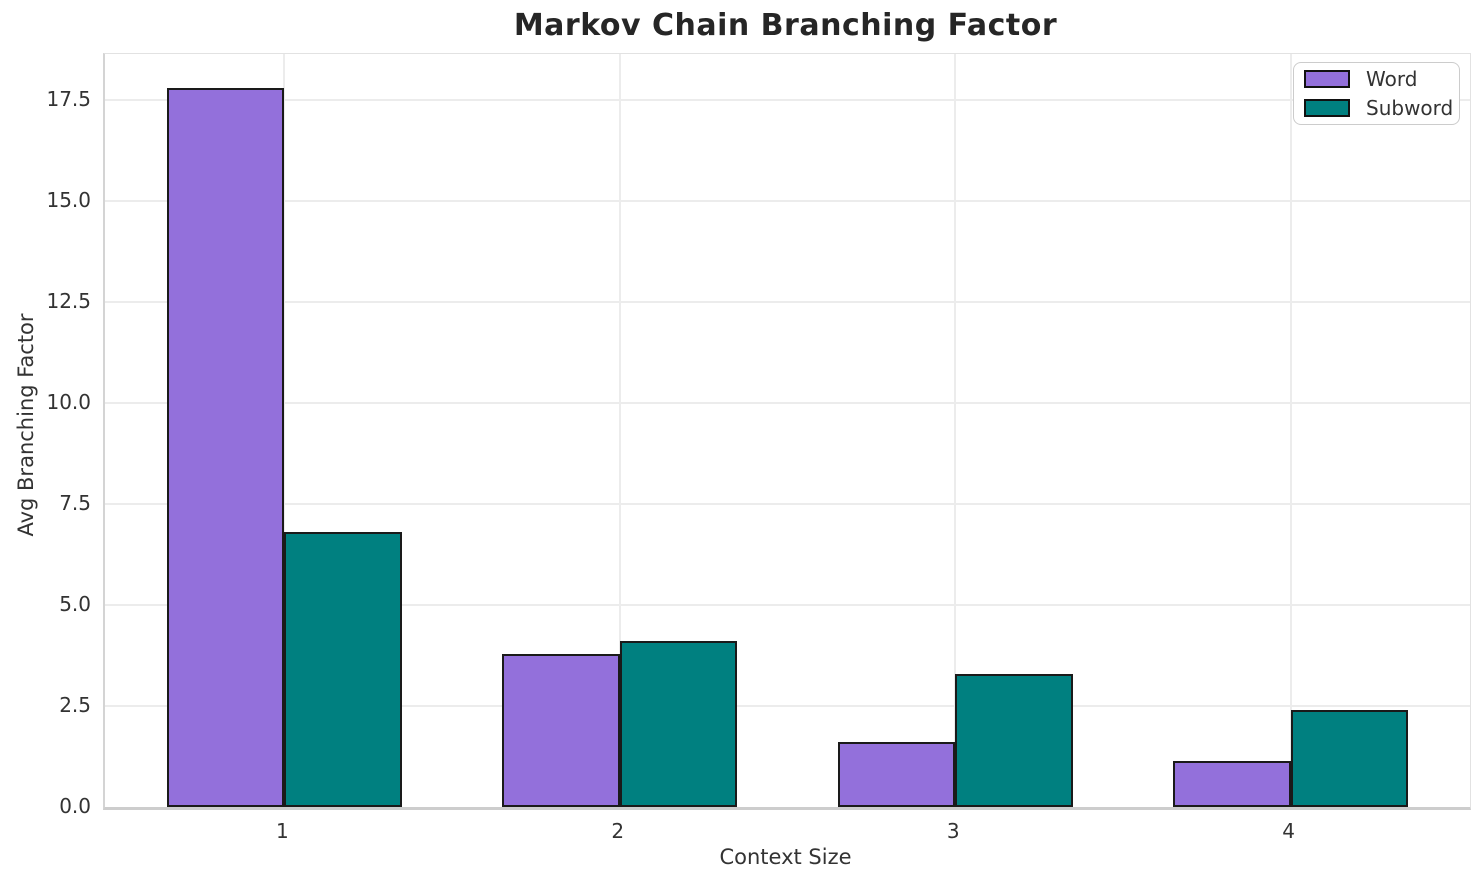  What do you see at coordinates (1327, 79) in the screenshot?
I see `word-legend-swatch` at bounding box center [1327, 79].